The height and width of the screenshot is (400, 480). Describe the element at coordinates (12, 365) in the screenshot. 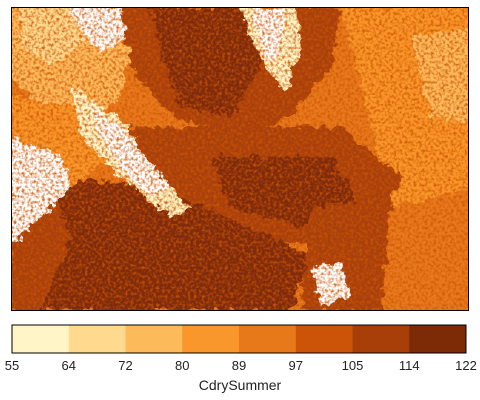

I see `legend-tick-label: 55` at that location.